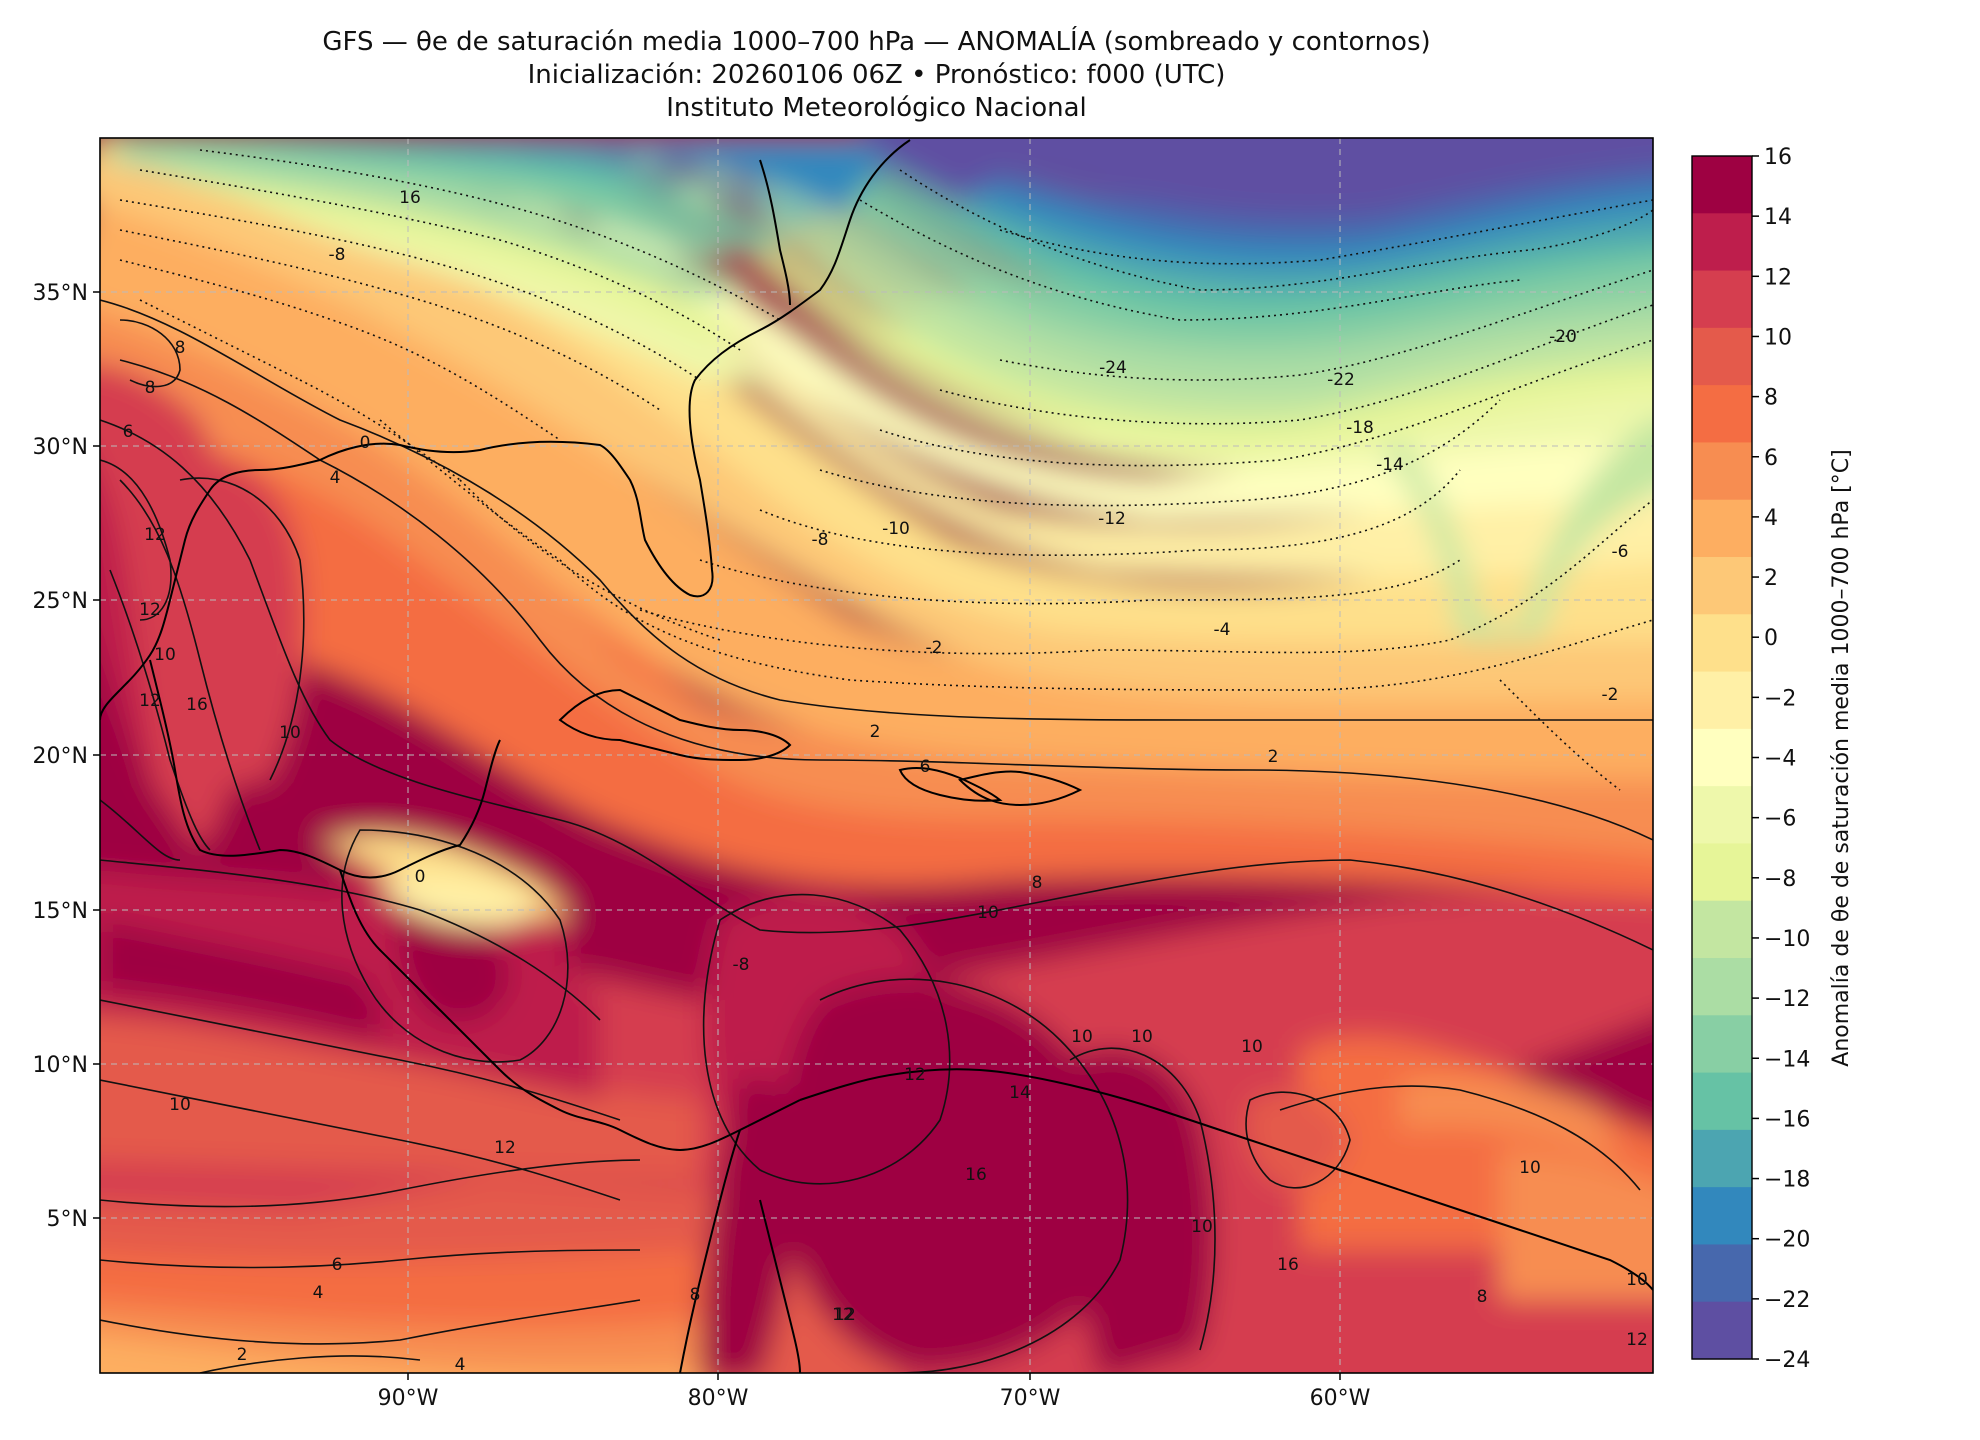 This screenshot has width=1980, height=1440. What do you see at coordinates (1787, 1180) in the screenshot?
I see `colorbar-tick-label: −18` at bounding box center [1787, 1180].